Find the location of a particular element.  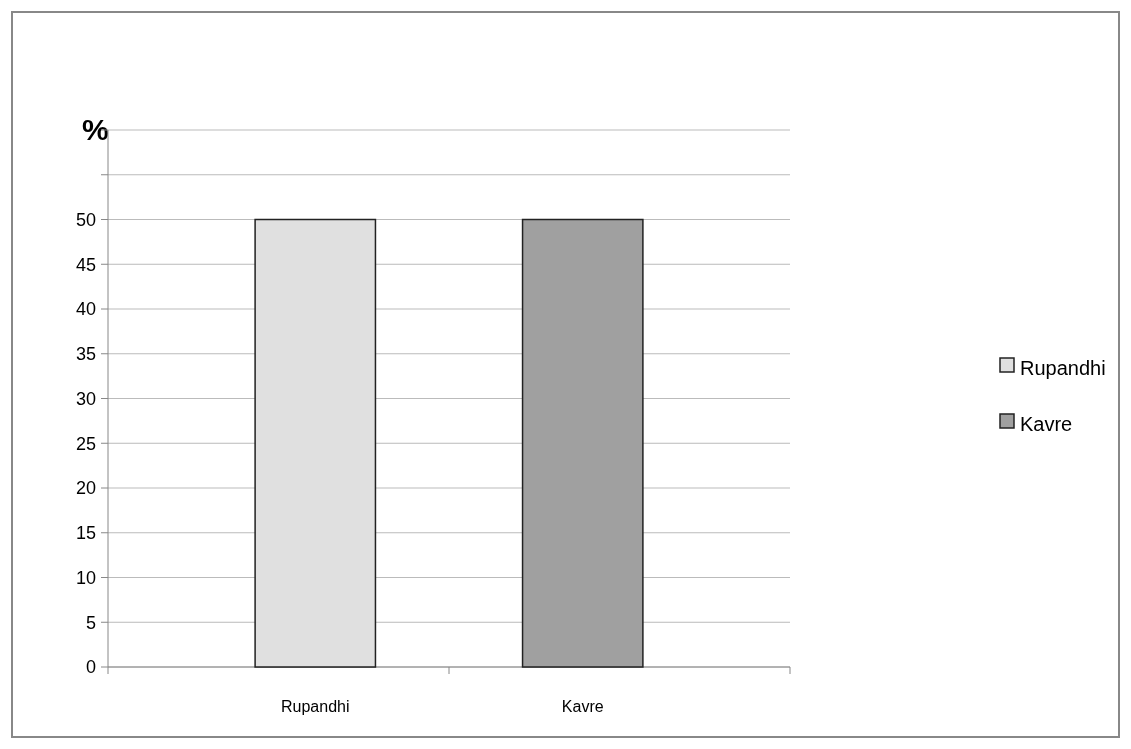

y-tick-label: 15 is located at coordinates (85, 533).